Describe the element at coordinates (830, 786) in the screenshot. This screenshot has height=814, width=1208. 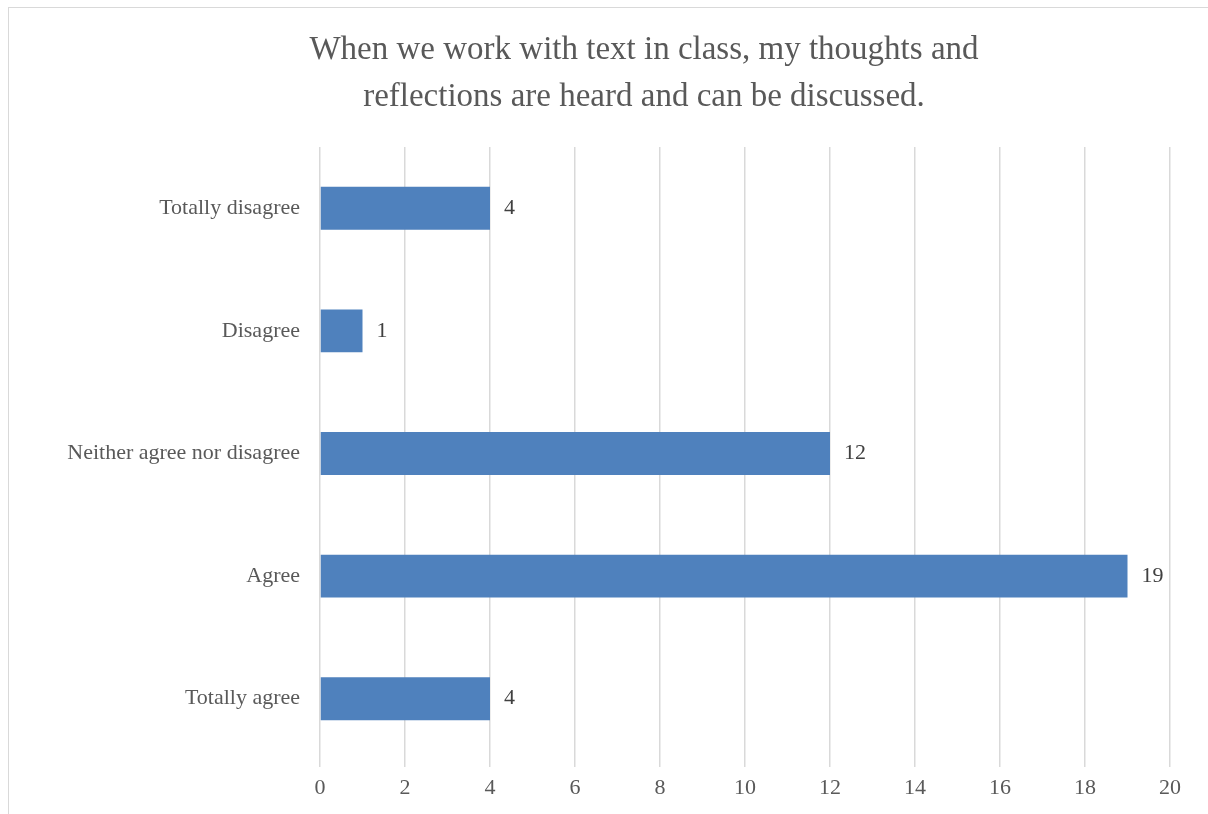
I see `x-tick-label: 12` at that location.